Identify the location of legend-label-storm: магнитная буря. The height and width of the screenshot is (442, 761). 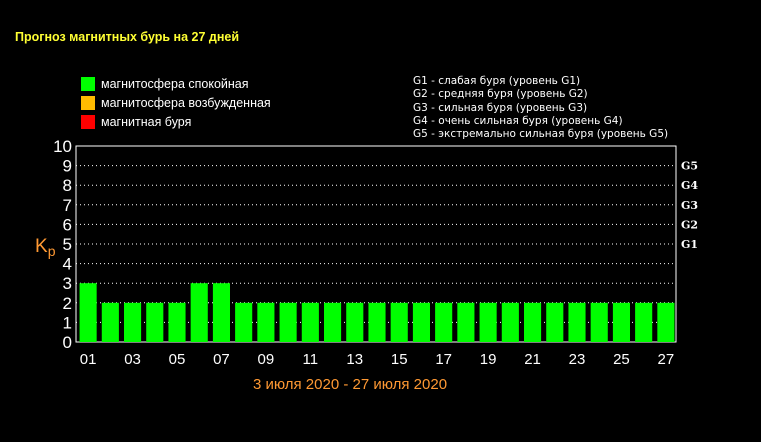
(146, 122).